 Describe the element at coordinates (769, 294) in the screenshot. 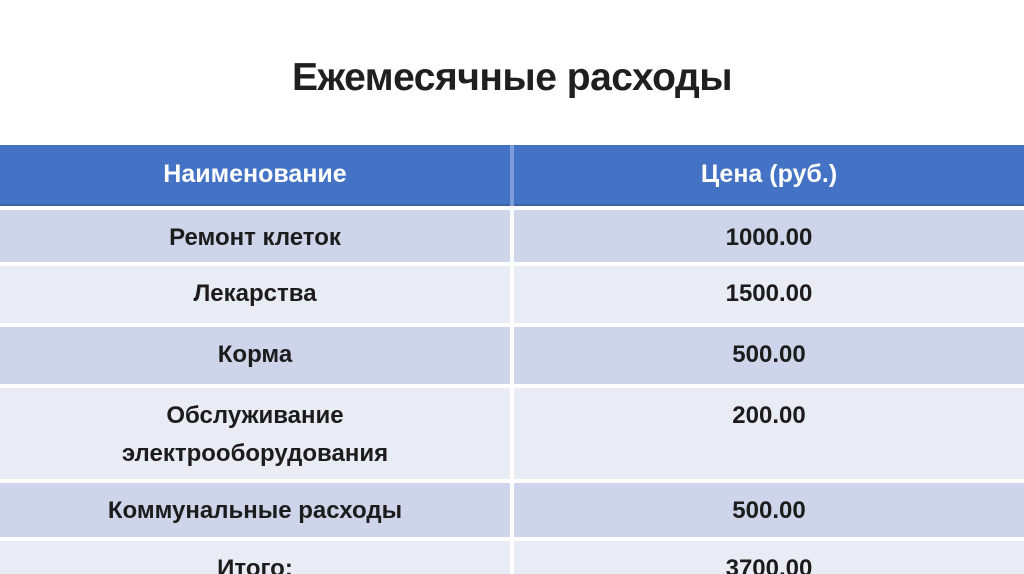

I see `row-price-cell: 1500.00` at that location.